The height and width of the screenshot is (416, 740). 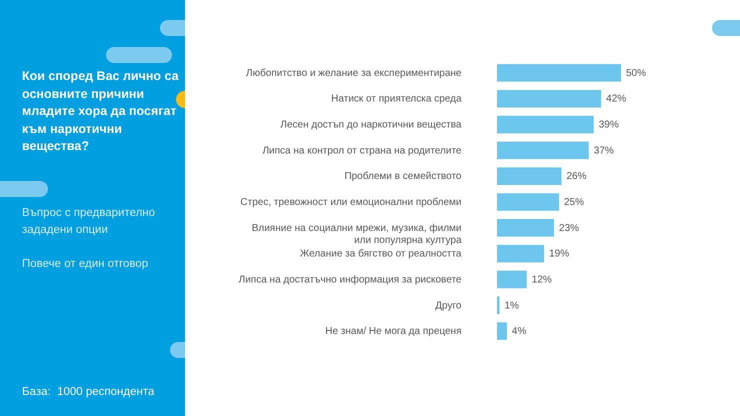 What do you see at coordinates (574, 202) in the screenshot?
I see `data-label: 25%` at bounding box center [574, 202].